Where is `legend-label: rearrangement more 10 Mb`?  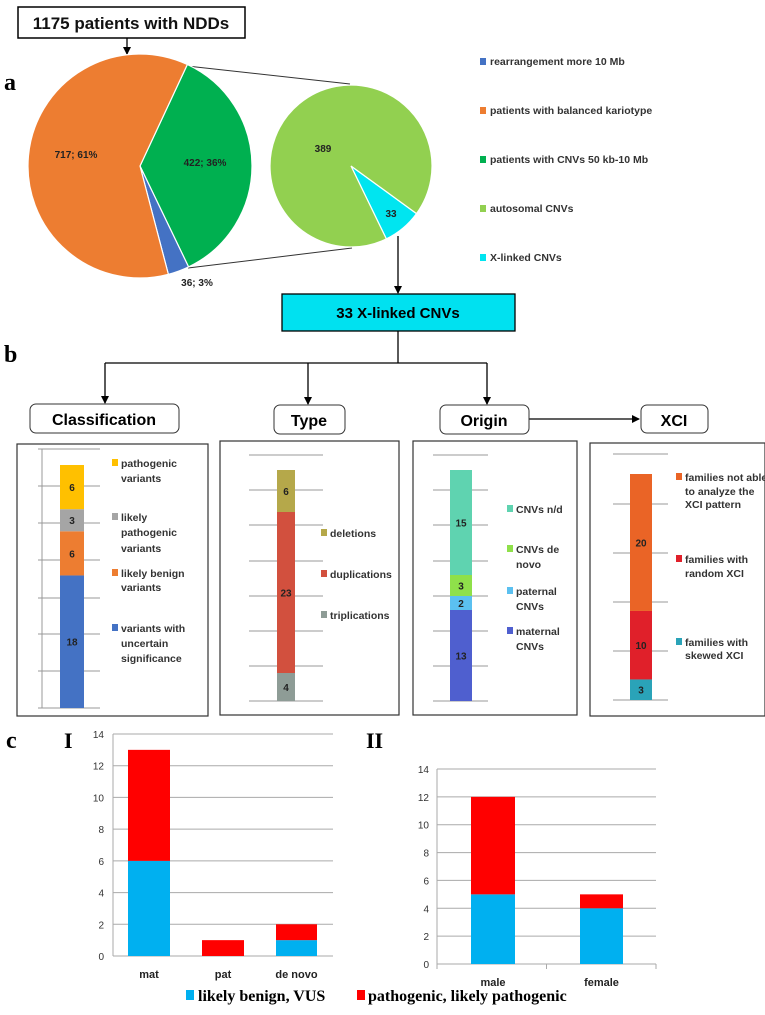
legend-label: rearrangement more 10 Mb is located at coordinates (557, 62).